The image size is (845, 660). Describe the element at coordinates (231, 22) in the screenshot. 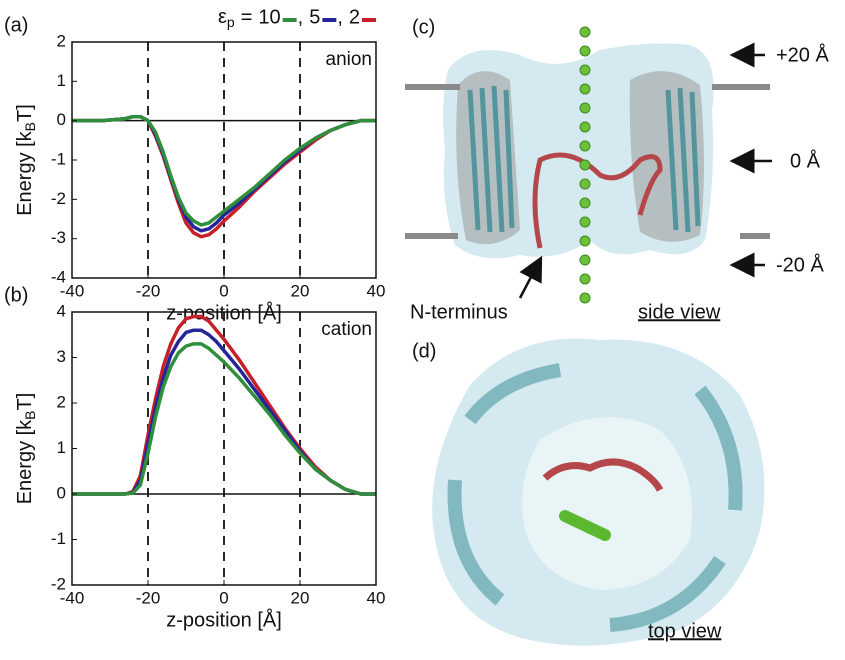

I see `legend-sub: p` at that location.